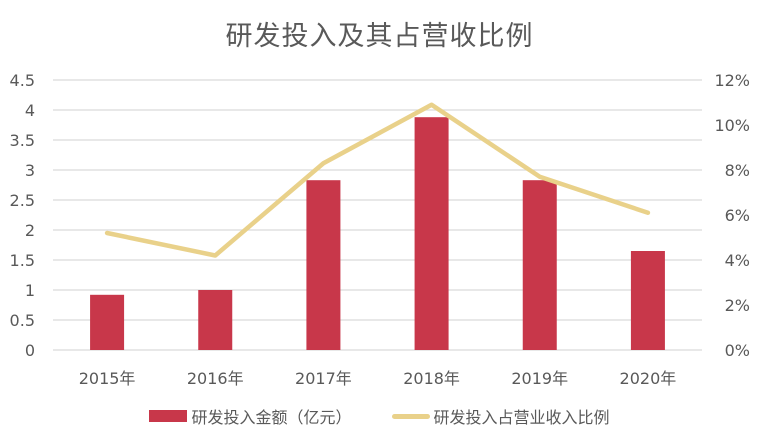  What do you see at coordinates (22, 140) in the screenshot?
I see `left-axis-tick: 3.5` at bounding box center [22, 140].